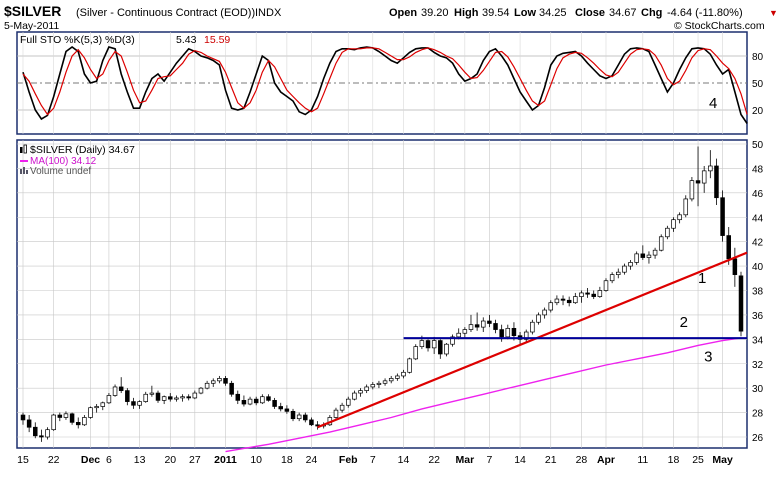 This screenshot has height=477, width=784. What do you see at coordinates (758, 292) in the screenshot?
I see `price-y-axis: 26 28 30 32 34 36 38 40 42 44 46 48 50` at bounding box center [758, 292].